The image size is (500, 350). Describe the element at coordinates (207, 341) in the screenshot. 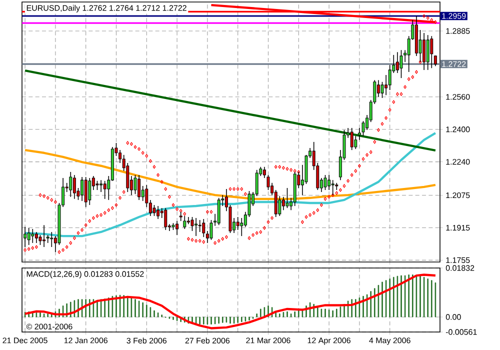

I see `x-tick-label: 27 Feb 2006` at that location.